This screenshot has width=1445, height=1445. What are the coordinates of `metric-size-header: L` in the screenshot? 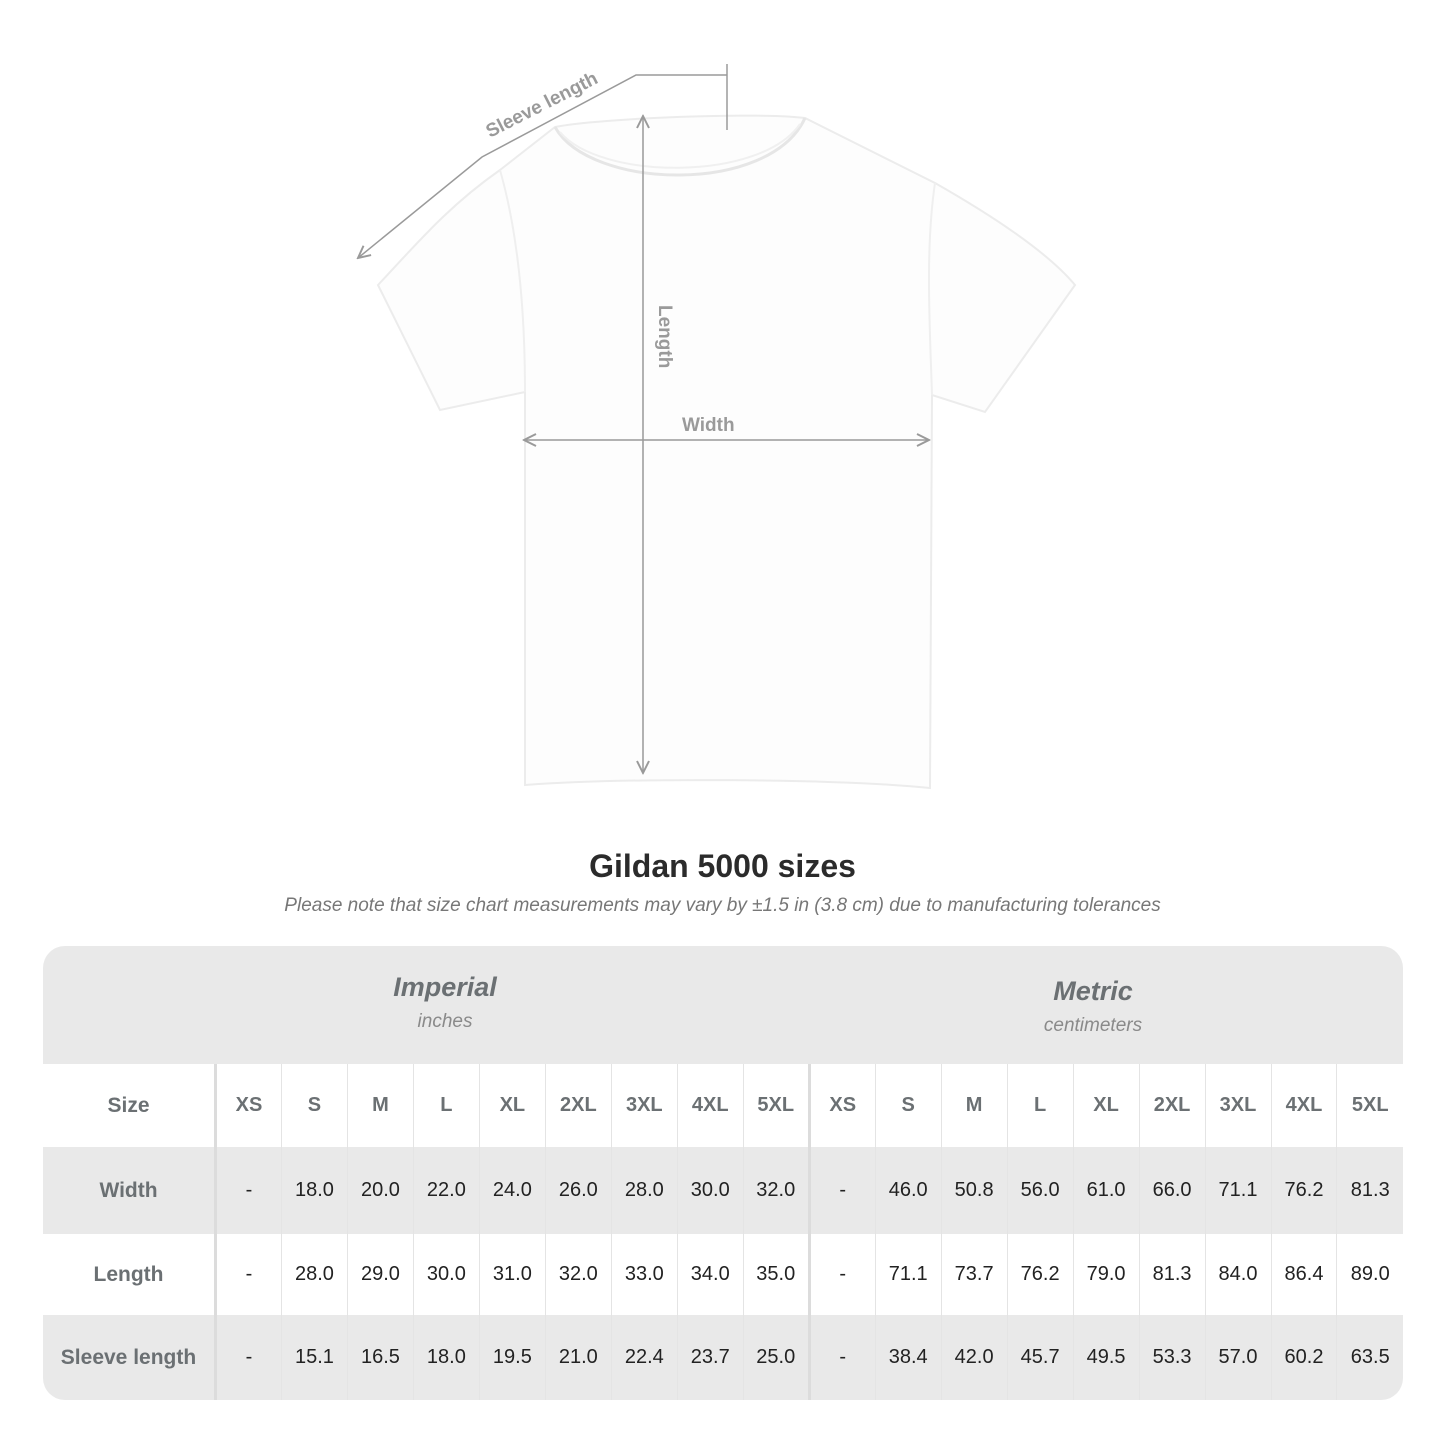 It's located at (1040, 1105).